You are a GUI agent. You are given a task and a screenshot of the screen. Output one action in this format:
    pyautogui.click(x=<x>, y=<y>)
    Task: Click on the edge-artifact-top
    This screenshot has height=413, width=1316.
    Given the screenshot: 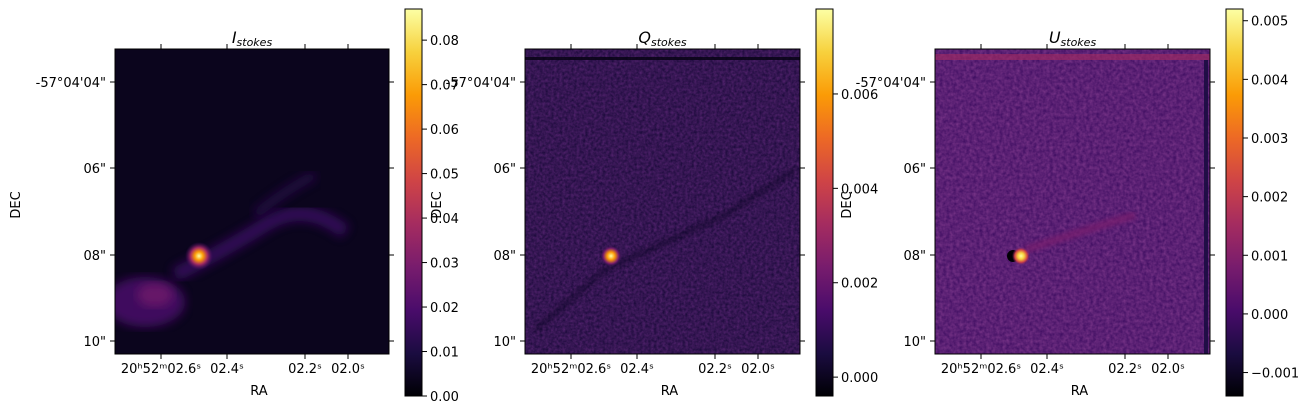 What is the action you would take?
    pyautogui.click(x=1072, y=57)
    